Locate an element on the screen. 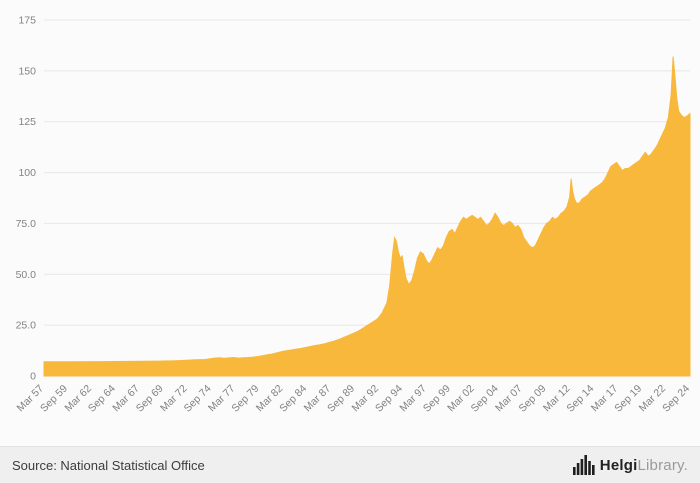 The height and width of the screenshot is (483, 700). y-tick-label: 150 is located at coordinates (27, 71).